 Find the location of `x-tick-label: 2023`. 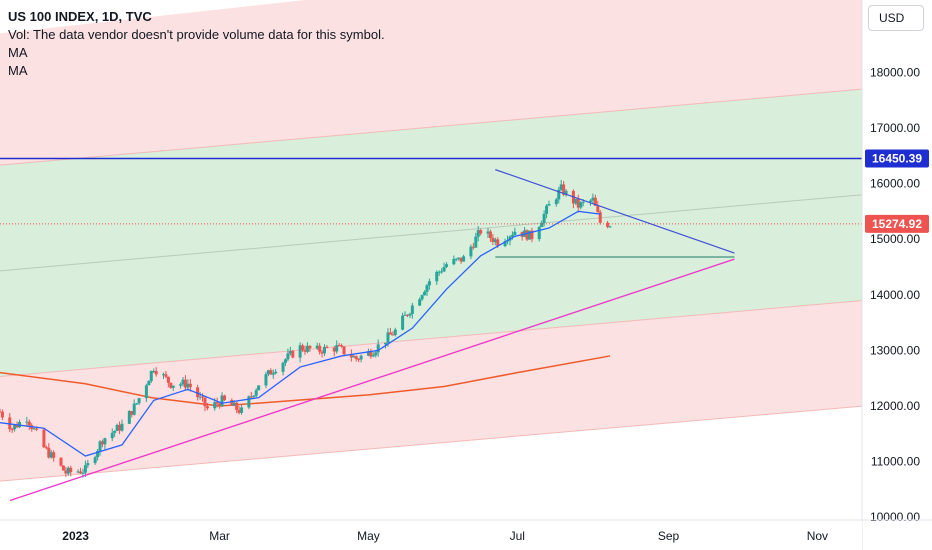

x-tick-label: 2023 is located at coordinates (75, 536).